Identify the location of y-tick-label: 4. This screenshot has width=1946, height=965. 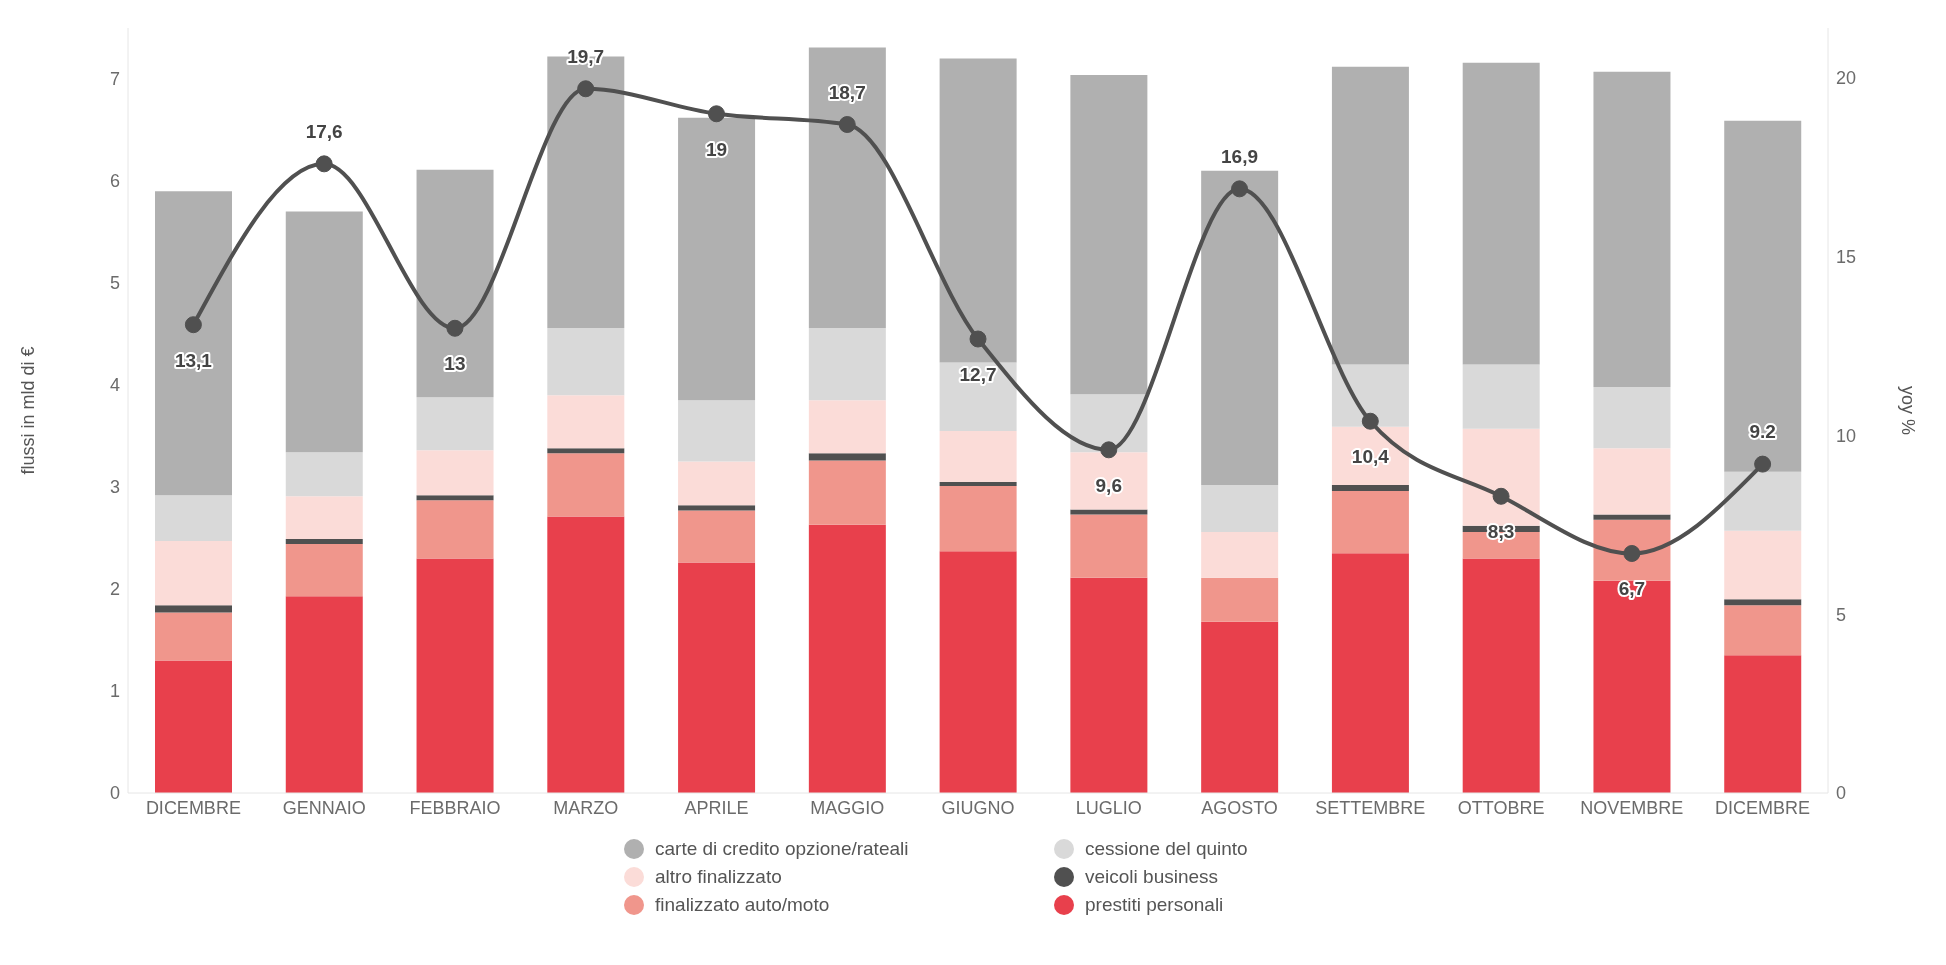
(114, 385).